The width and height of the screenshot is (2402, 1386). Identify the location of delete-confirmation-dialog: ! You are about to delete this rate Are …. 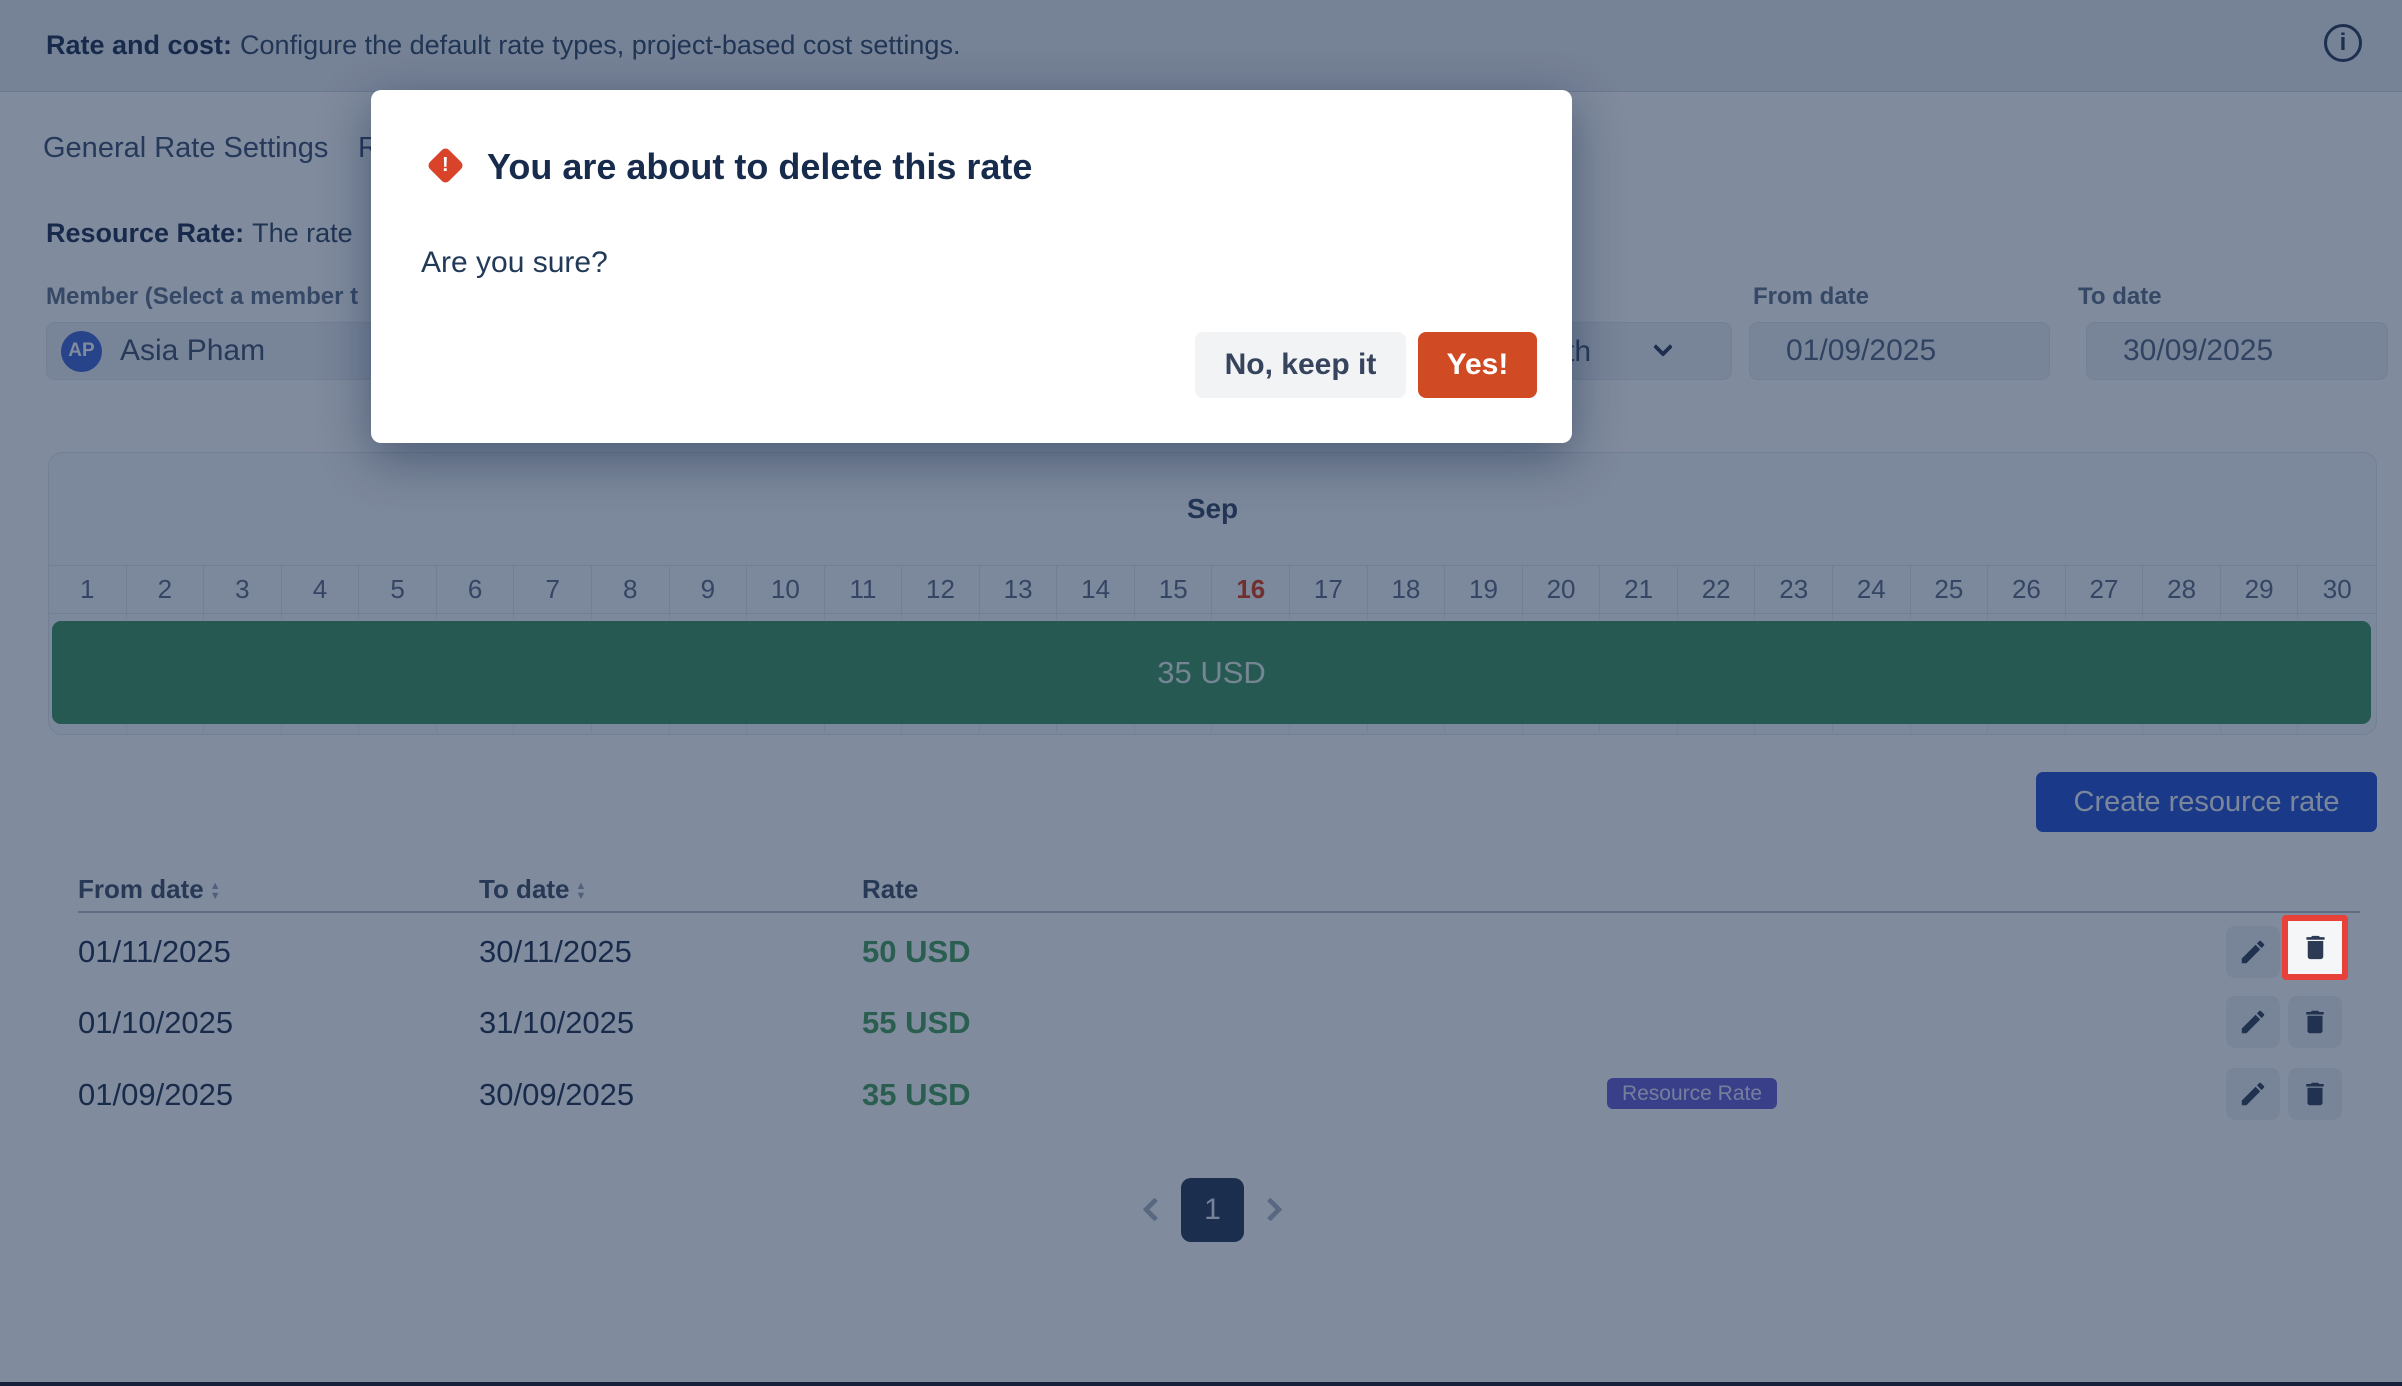
(971, 266).